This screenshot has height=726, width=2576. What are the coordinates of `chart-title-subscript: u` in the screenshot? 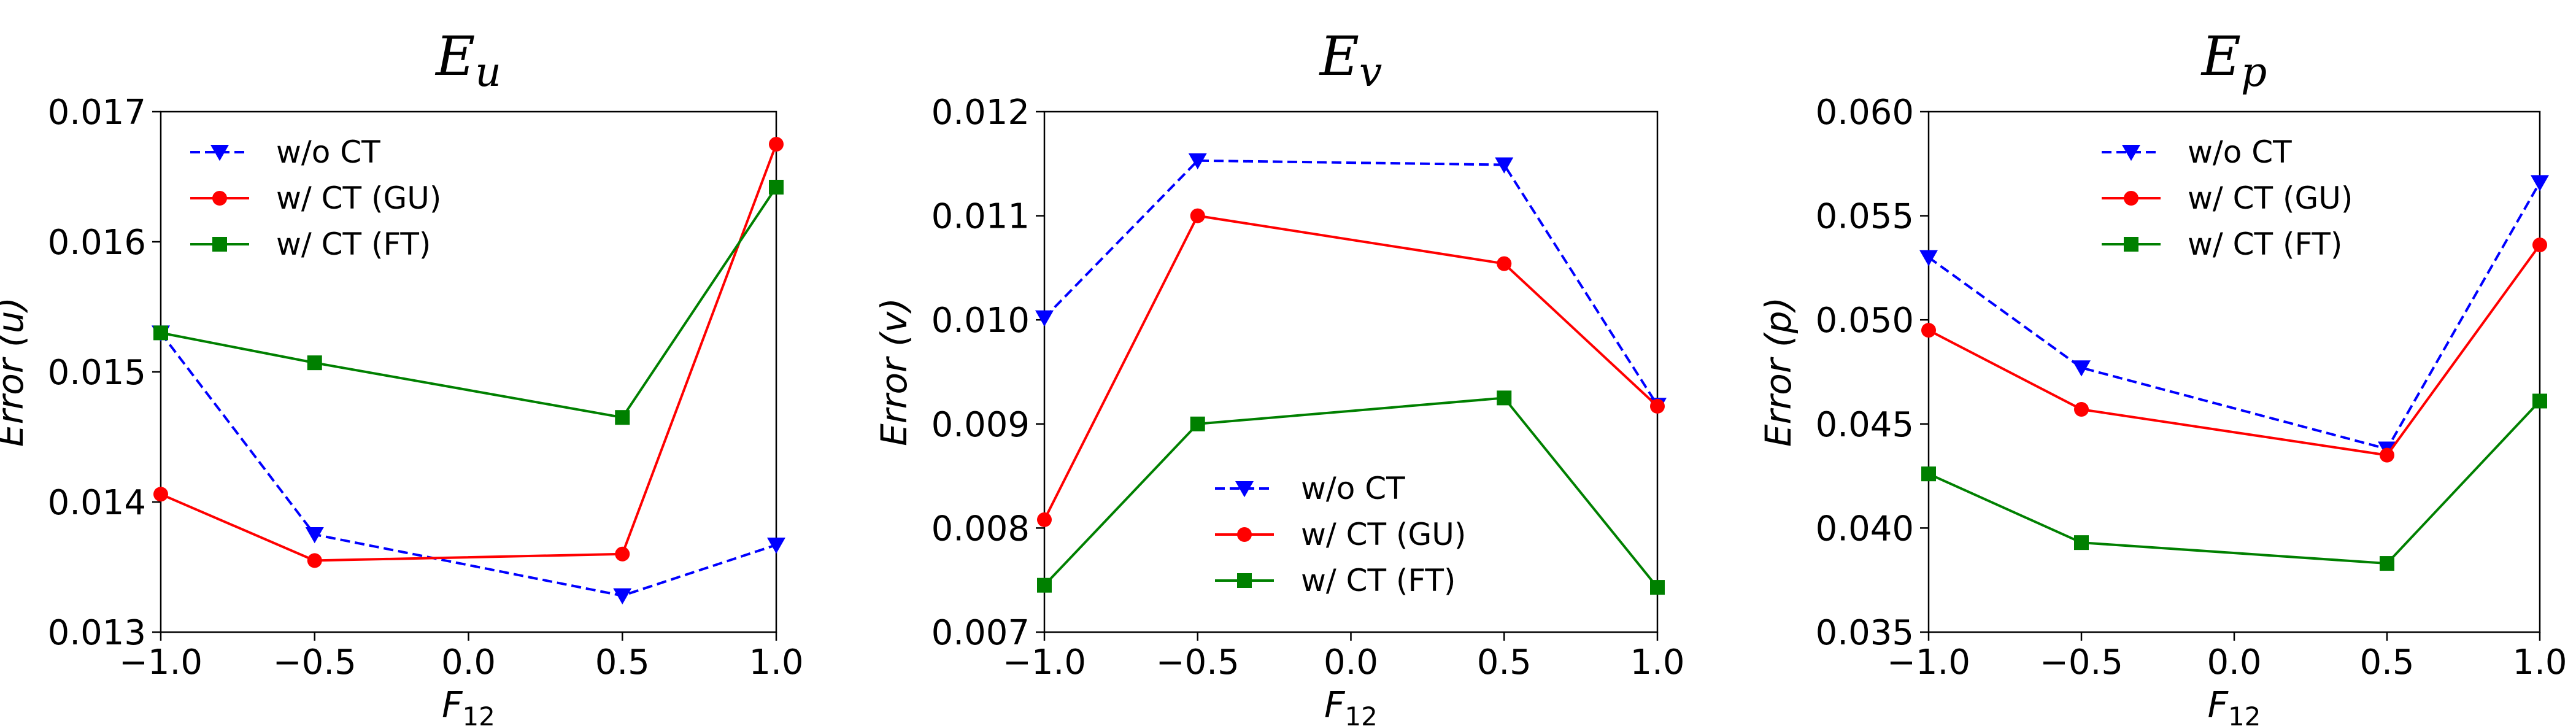 It's located at (488, 72).